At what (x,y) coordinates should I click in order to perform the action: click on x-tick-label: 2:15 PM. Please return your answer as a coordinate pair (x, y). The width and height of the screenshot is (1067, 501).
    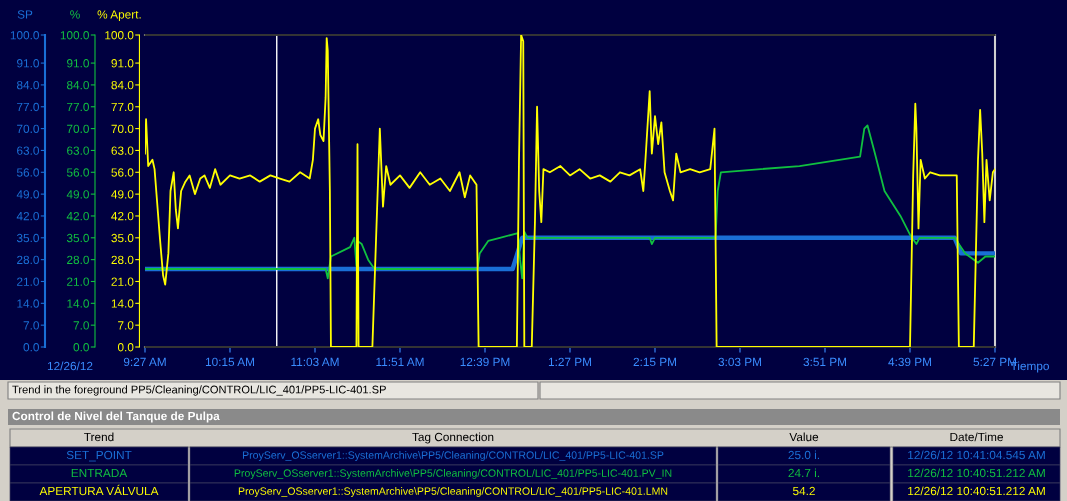
    Looking at the image, I should click on (655, 362).